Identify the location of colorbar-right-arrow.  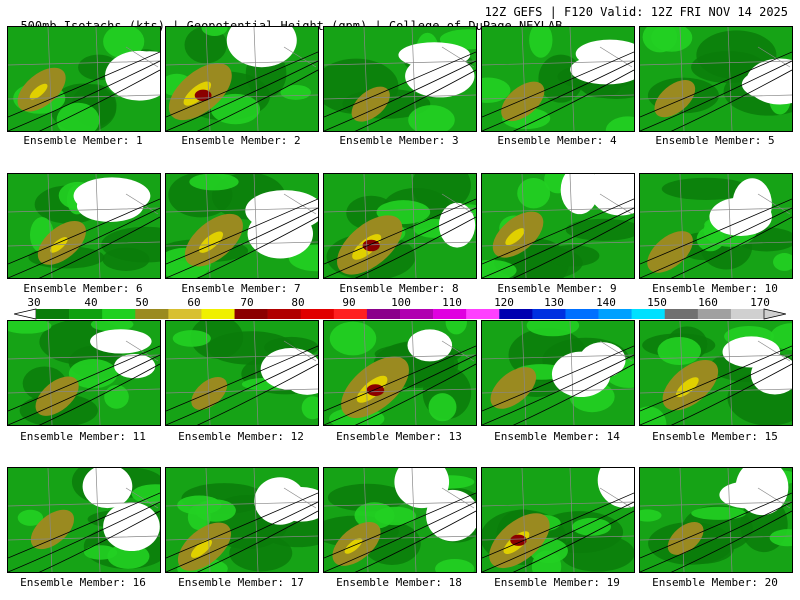
(774, 314).